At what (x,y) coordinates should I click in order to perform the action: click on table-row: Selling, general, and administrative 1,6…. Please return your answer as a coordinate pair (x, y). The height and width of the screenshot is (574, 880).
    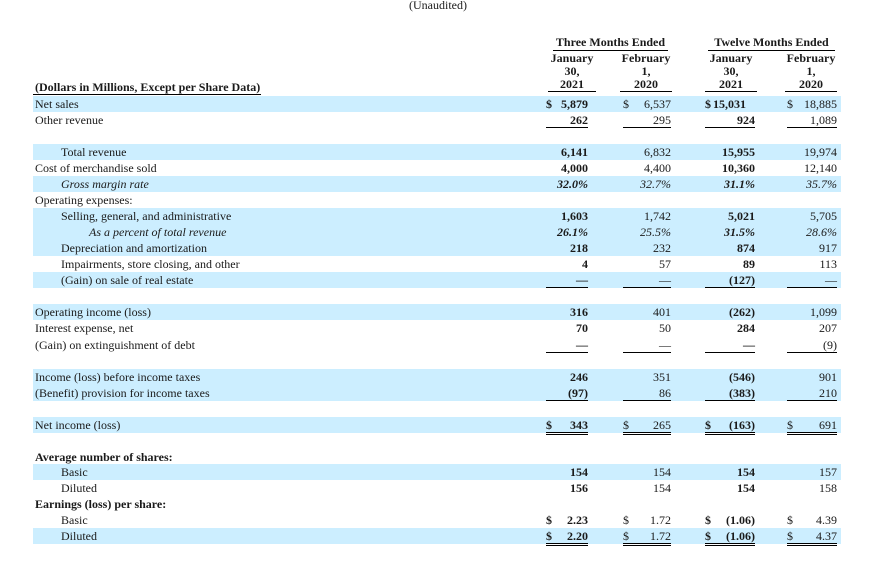
    Looking at the image, I should click on (437, 216).